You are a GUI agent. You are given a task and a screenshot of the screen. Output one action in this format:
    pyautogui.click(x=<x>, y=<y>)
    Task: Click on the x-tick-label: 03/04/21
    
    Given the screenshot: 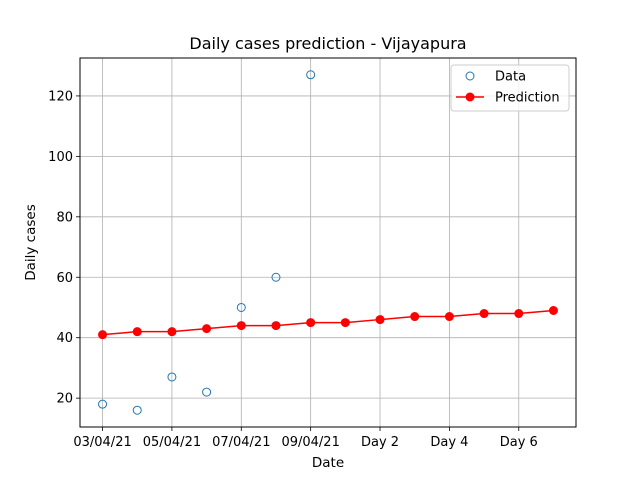 What is the action you would take?
    pyautogui.click(x=102, y=442)
    